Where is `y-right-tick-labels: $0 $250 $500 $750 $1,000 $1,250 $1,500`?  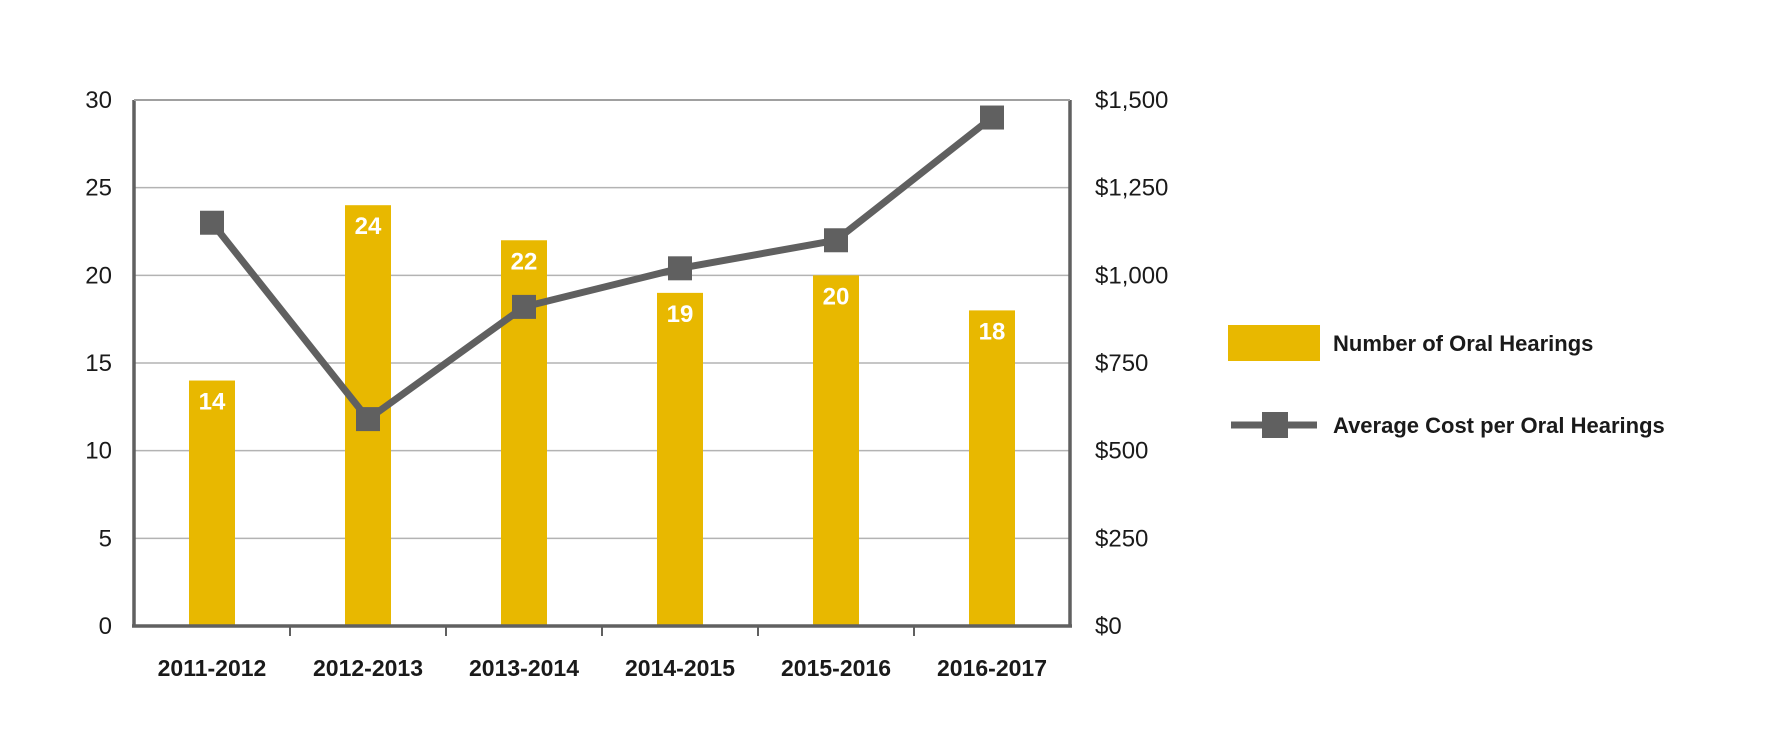
y-right-tick-labels: $0 $250 $500 $750 $1,000 $1,250 $1,500 is located at coordinates (1131, 363).